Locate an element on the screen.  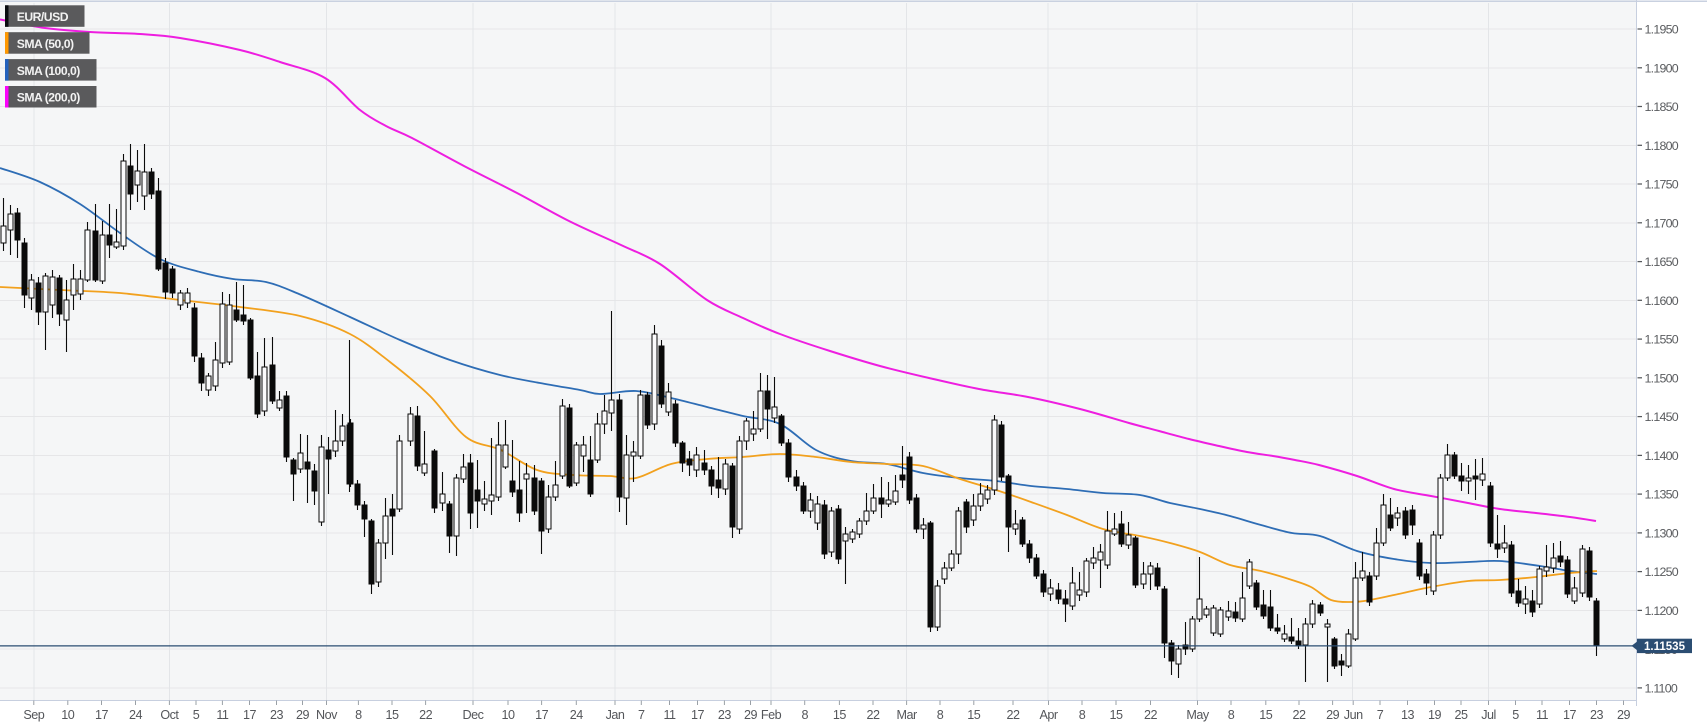
svg-text: 1.1250 is located at coordinates (1662, 572).